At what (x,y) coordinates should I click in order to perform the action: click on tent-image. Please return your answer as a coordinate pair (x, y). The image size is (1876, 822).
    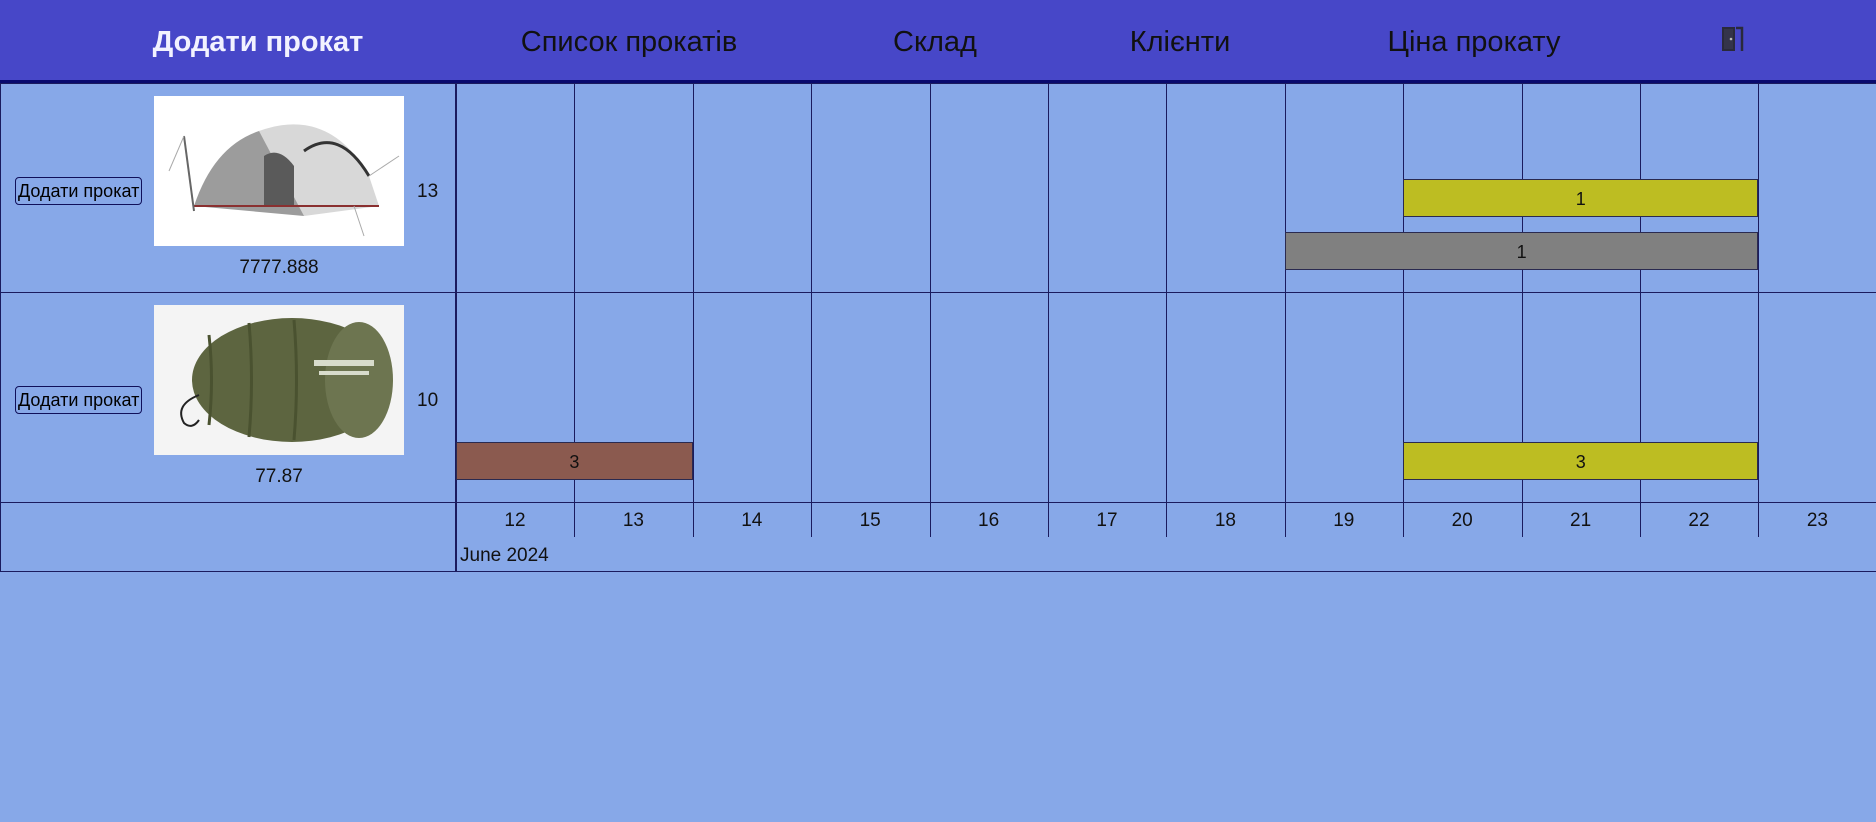
    Looking at the image, I should click on (279, 171).